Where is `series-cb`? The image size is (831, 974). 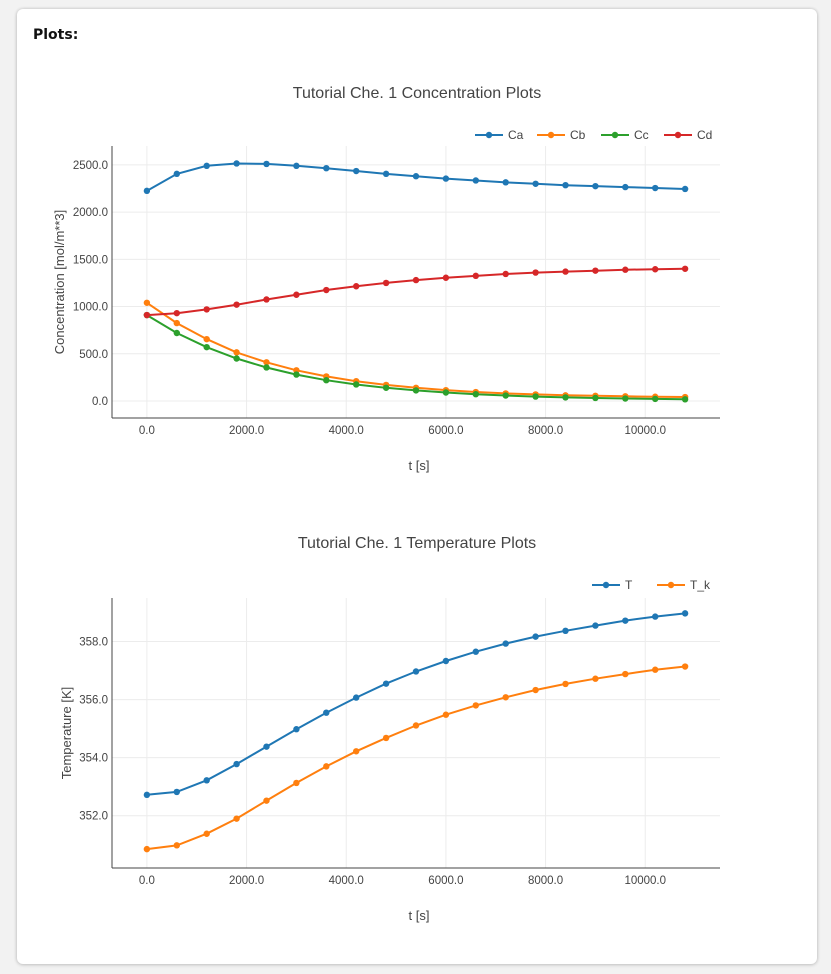 series-cb is located at coordinates (416, 350).